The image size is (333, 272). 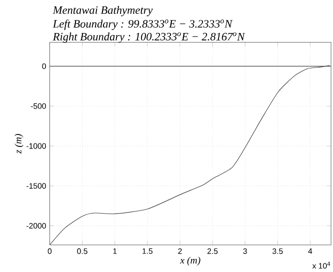 What do you see at coordinates (102, 11) in the screenshot?
I see `chart-title: Mentawai Bathymetry` at bounding box center [102, 11].